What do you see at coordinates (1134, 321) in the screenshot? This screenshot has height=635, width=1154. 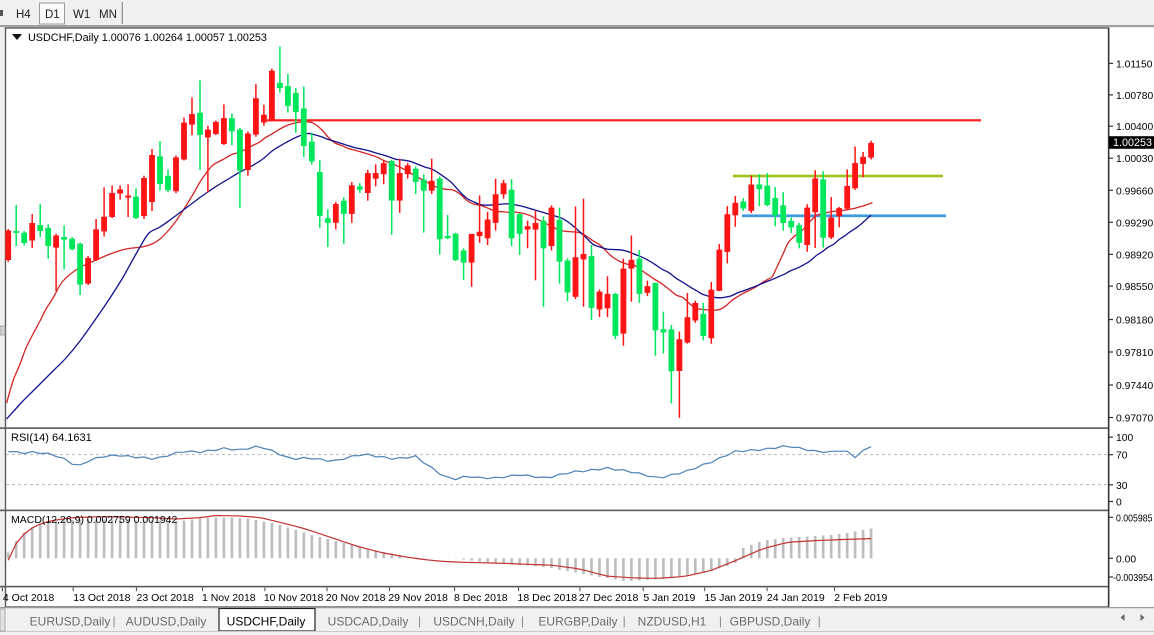 I see `svg-text: 0.98180` at bounding box center [1134, 321].